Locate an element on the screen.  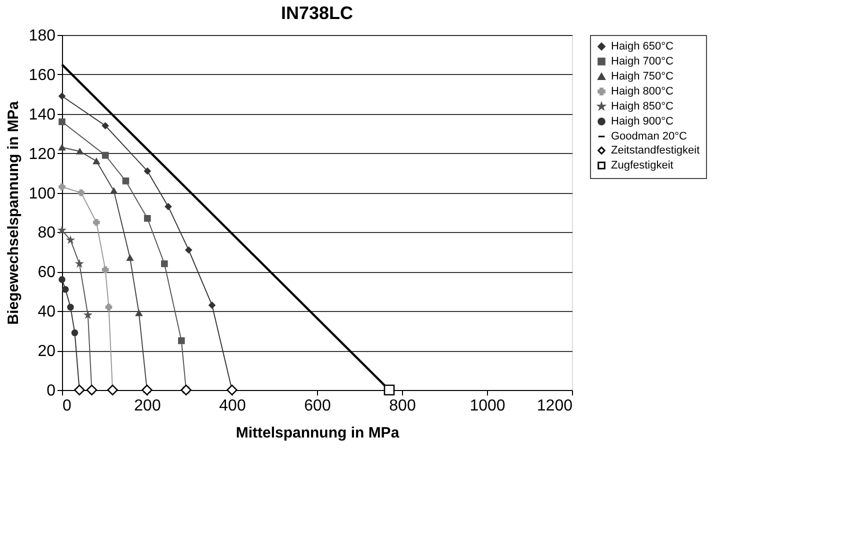
y-tick-label: 180 is located at coordinates (42, 36).